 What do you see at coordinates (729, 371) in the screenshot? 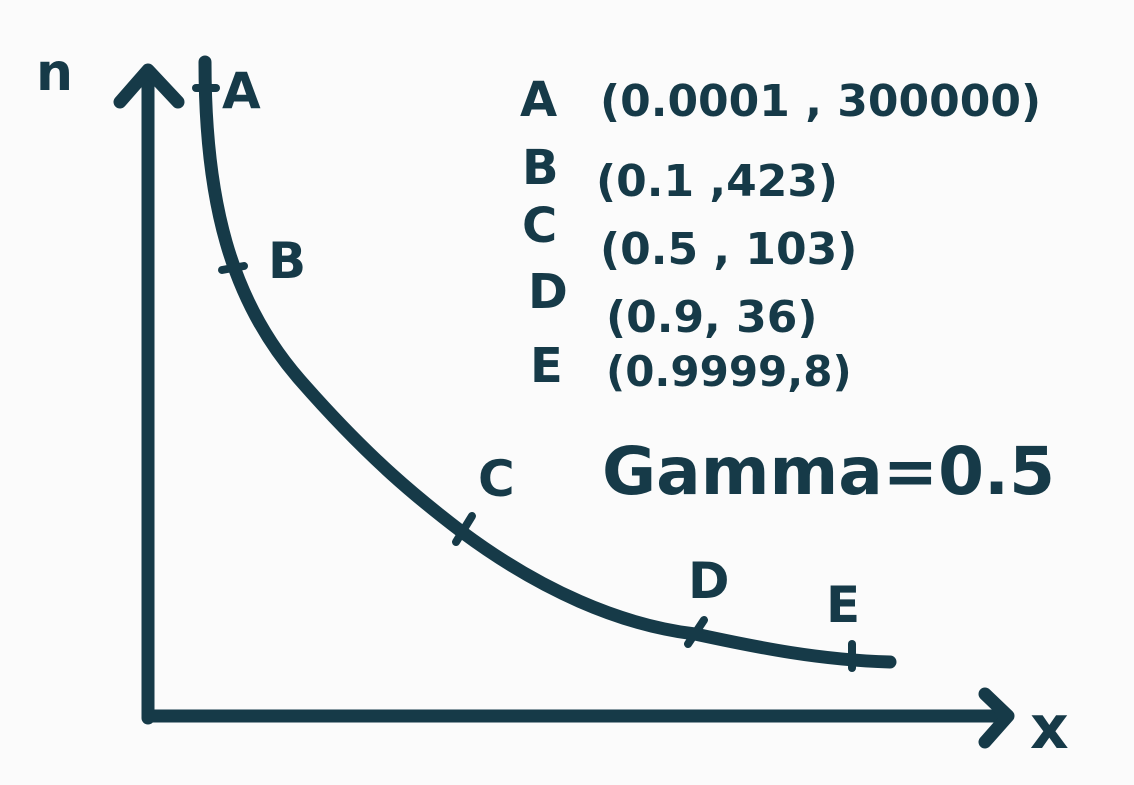
I see `coord-value-e: (0.9999,8)` at bounding box center [729, 371].